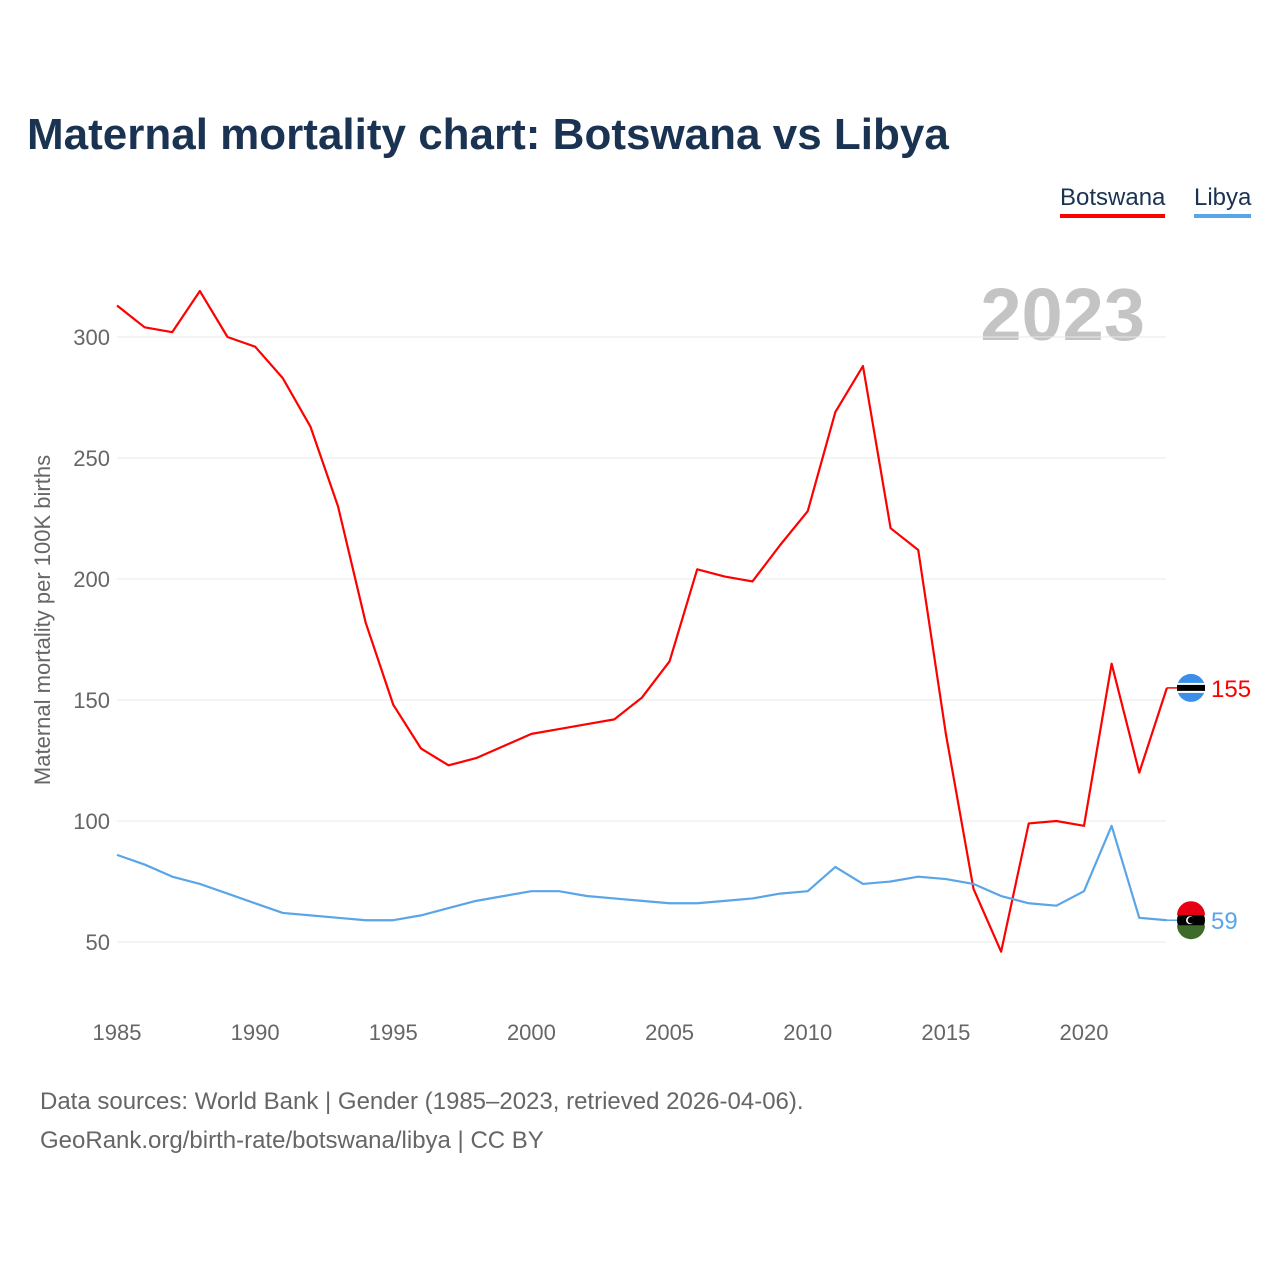 The height and width of the screenshot is (1280, 1280). I want to click on x-tick-label: 1985, so click(117, 1032).